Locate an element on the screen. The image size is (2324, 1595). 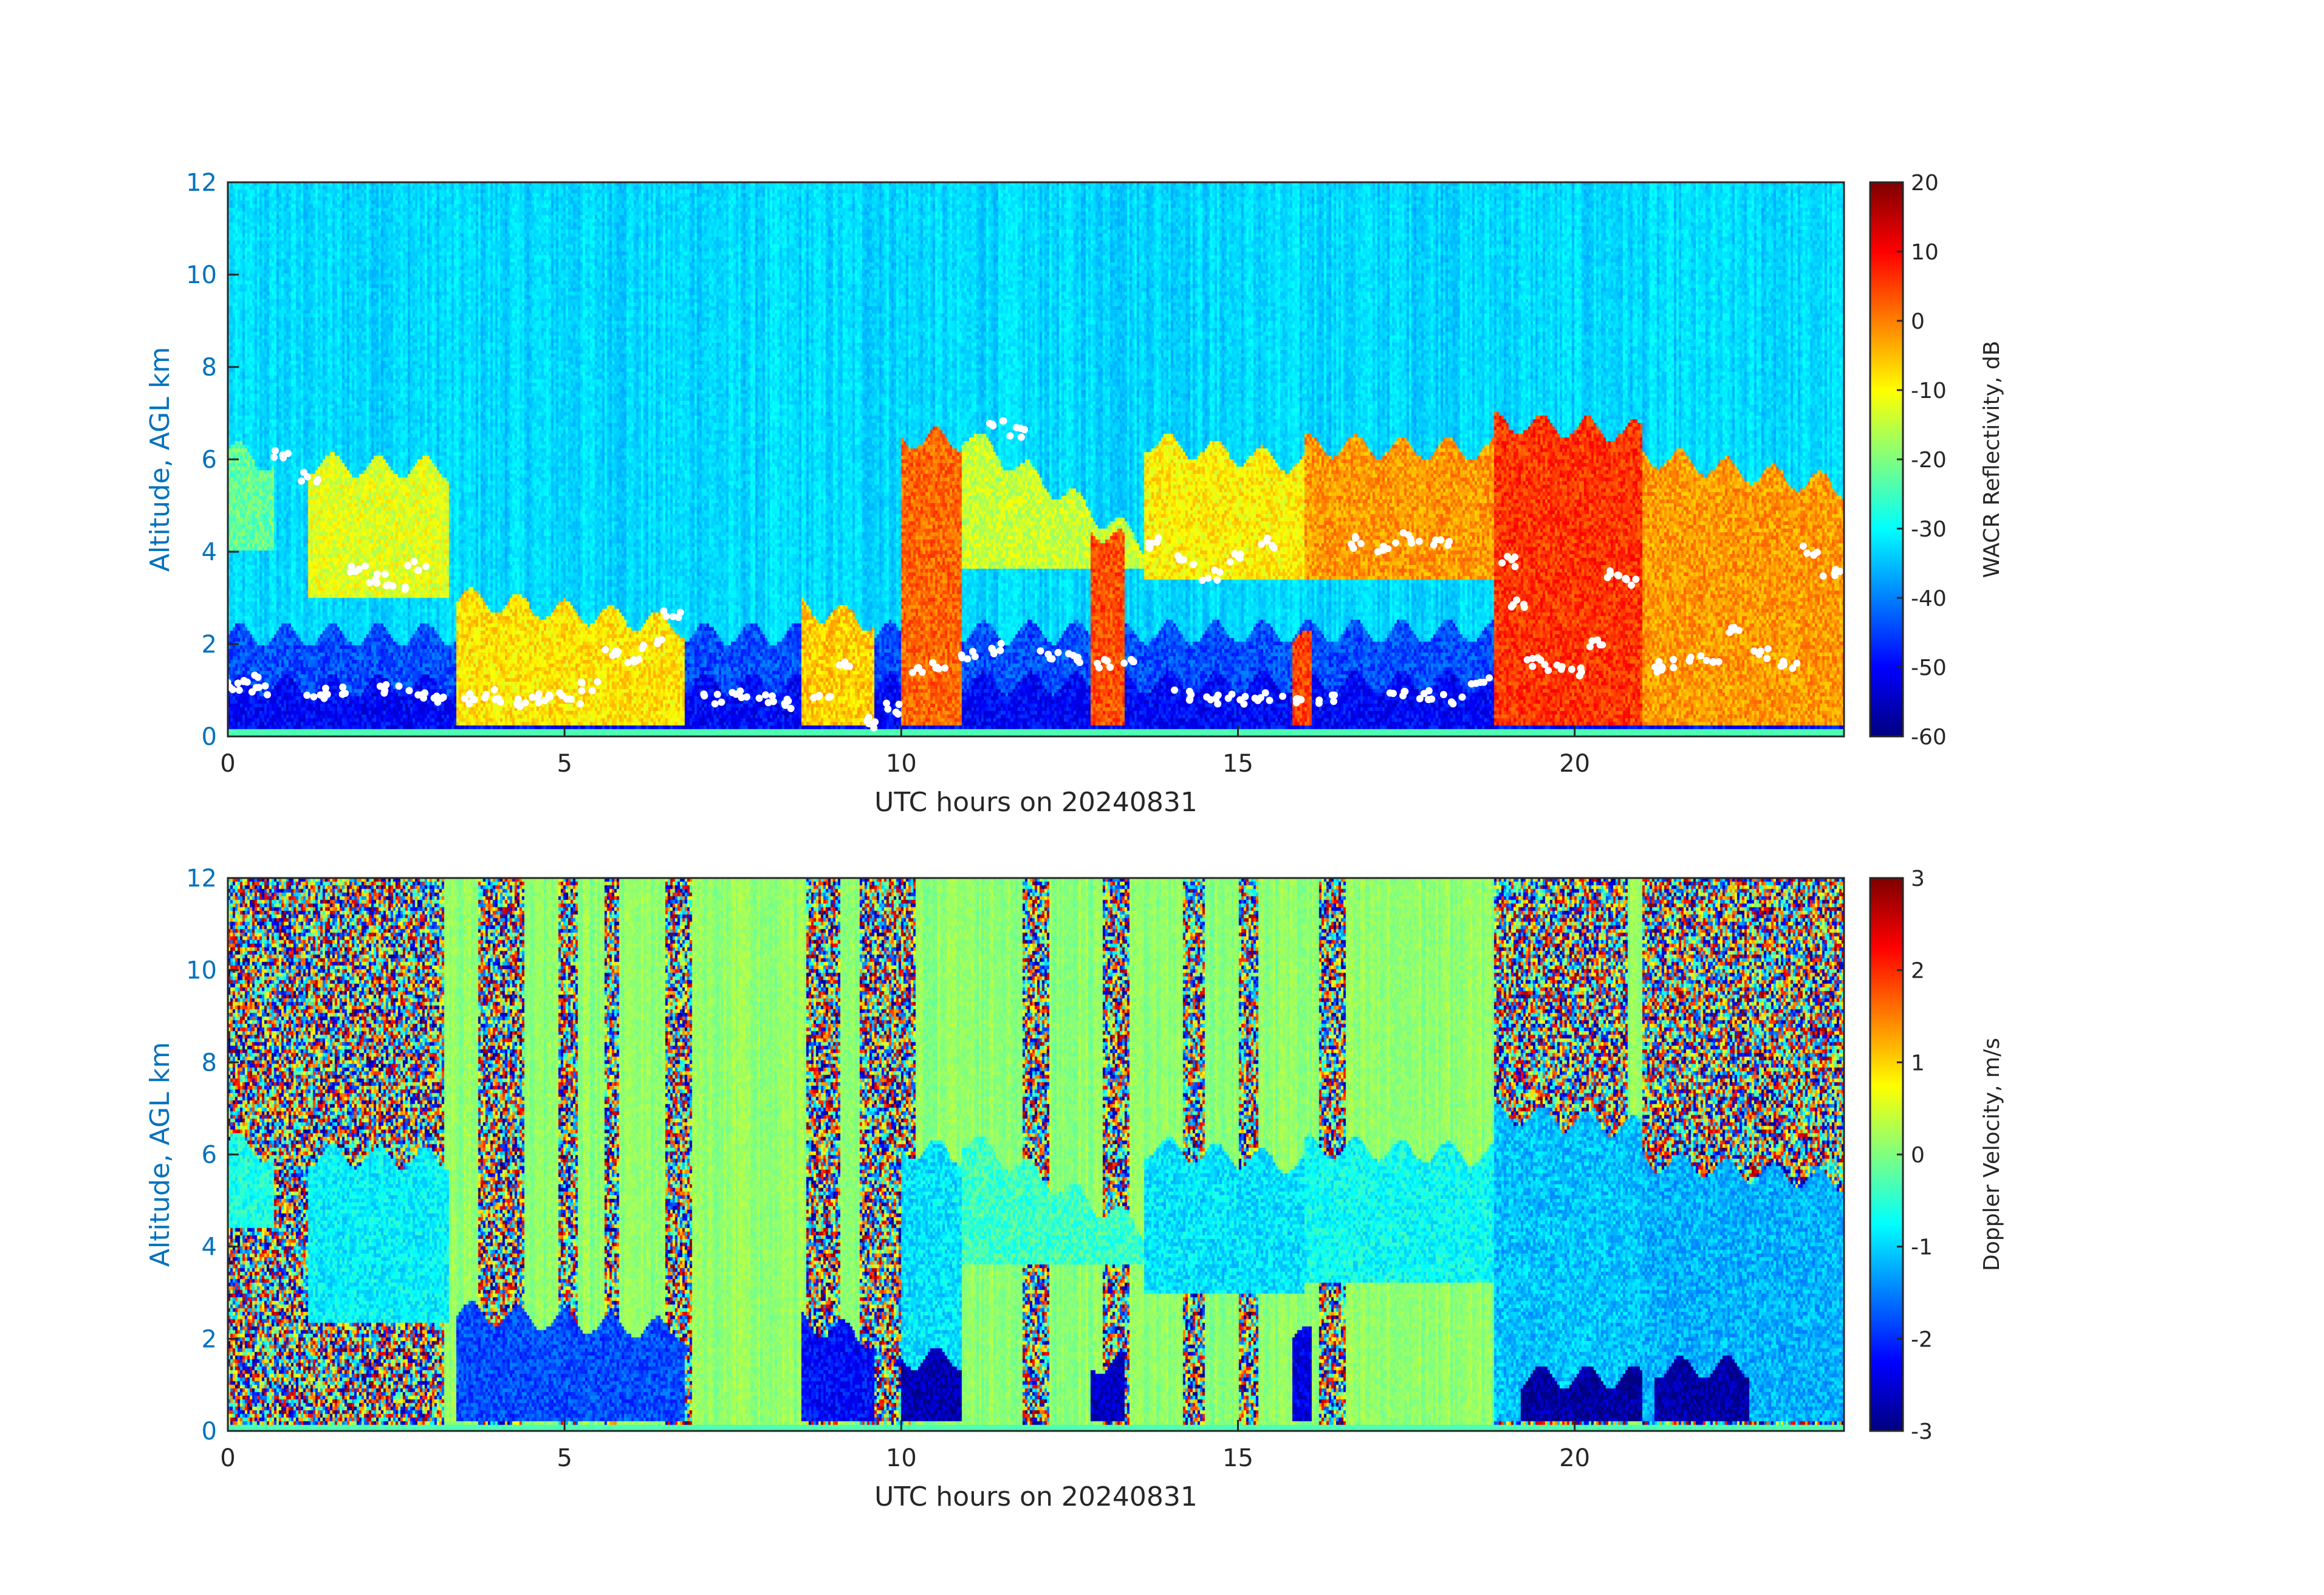
y-tick-label: 10 is located at coordinates (201, 275).